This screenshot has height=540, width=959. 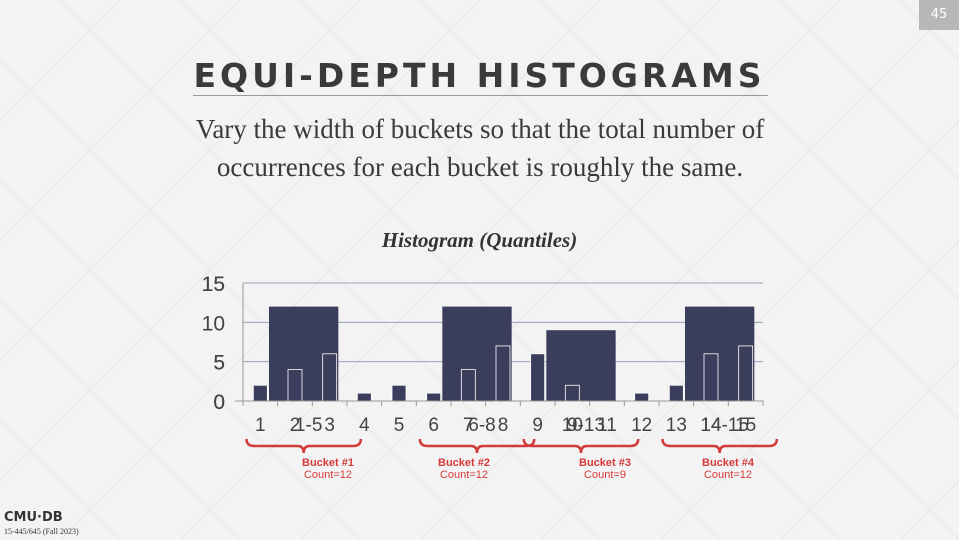 I want to click on x-tick-label: 1, so click(x=260, y=425).